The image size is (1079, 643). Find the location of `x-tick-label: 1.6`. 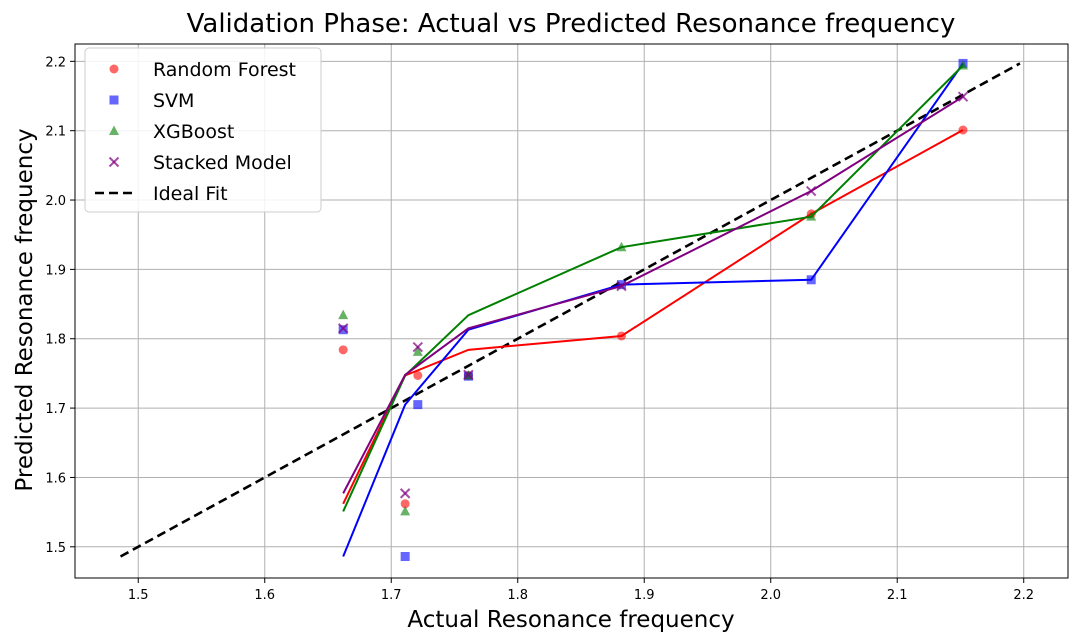

x-tick-label: 1.6 is located at coordinates (264, 595).